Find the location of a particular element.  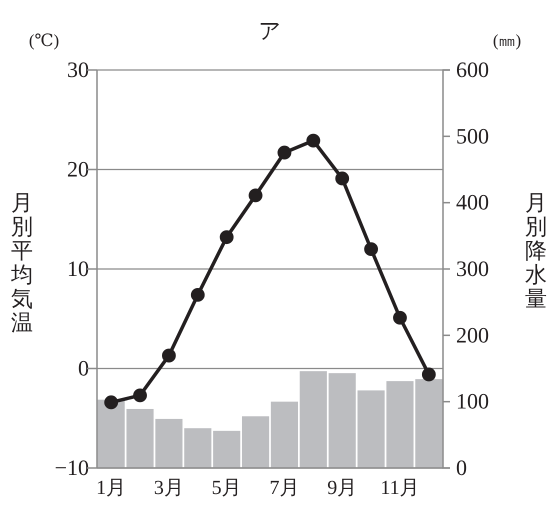

x-tick-label: 1月 is located at coordinates (111, 488).